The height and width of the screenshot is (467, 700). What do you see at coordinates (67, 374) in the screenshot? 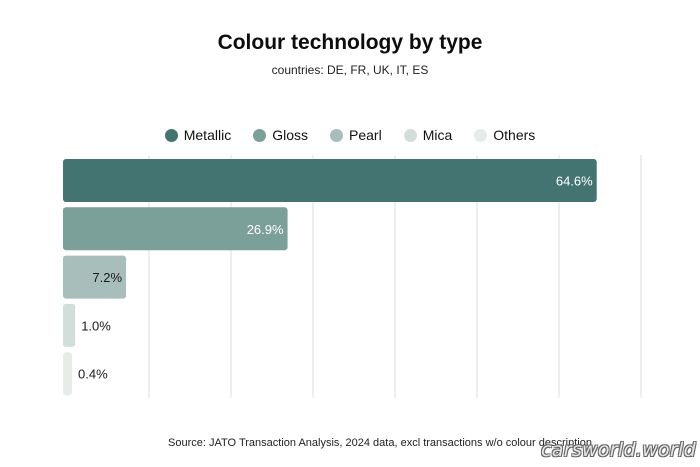
I see `bar-others` at bounding box center [67, 374].